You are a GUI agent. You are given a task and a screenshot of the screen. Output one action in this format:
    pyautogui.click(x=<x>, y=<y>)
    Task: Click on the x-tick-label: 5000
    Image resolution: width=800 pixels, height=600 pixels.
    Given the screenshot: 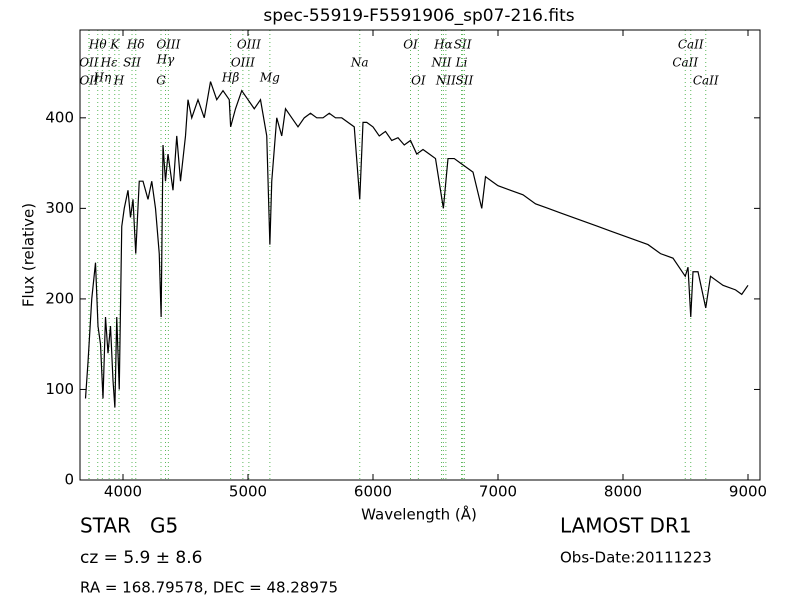 What is the action you would take?
    pyautogui.click(x=248, y=492)
    